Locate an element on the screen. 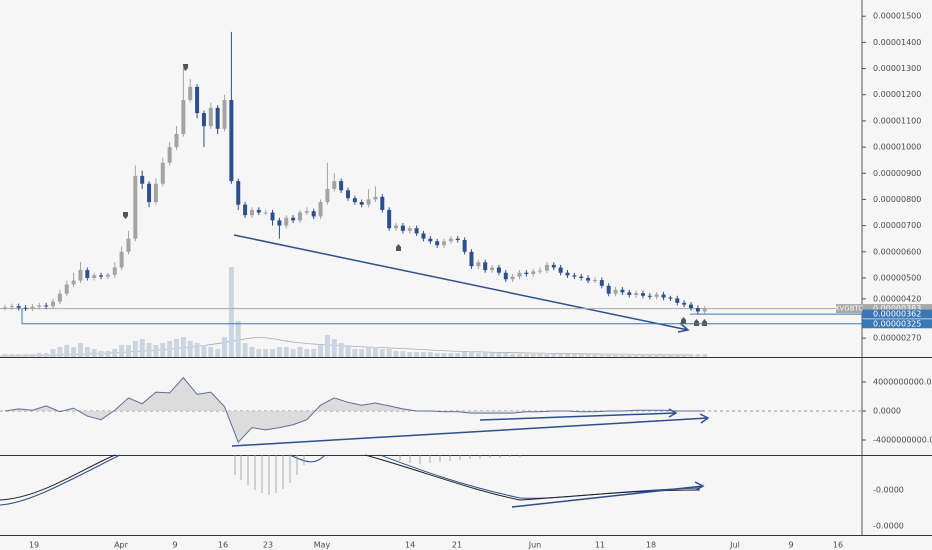 This screenshot has height=550, width=932. x-tick-label: 9 is located at coordinates (174, 545).